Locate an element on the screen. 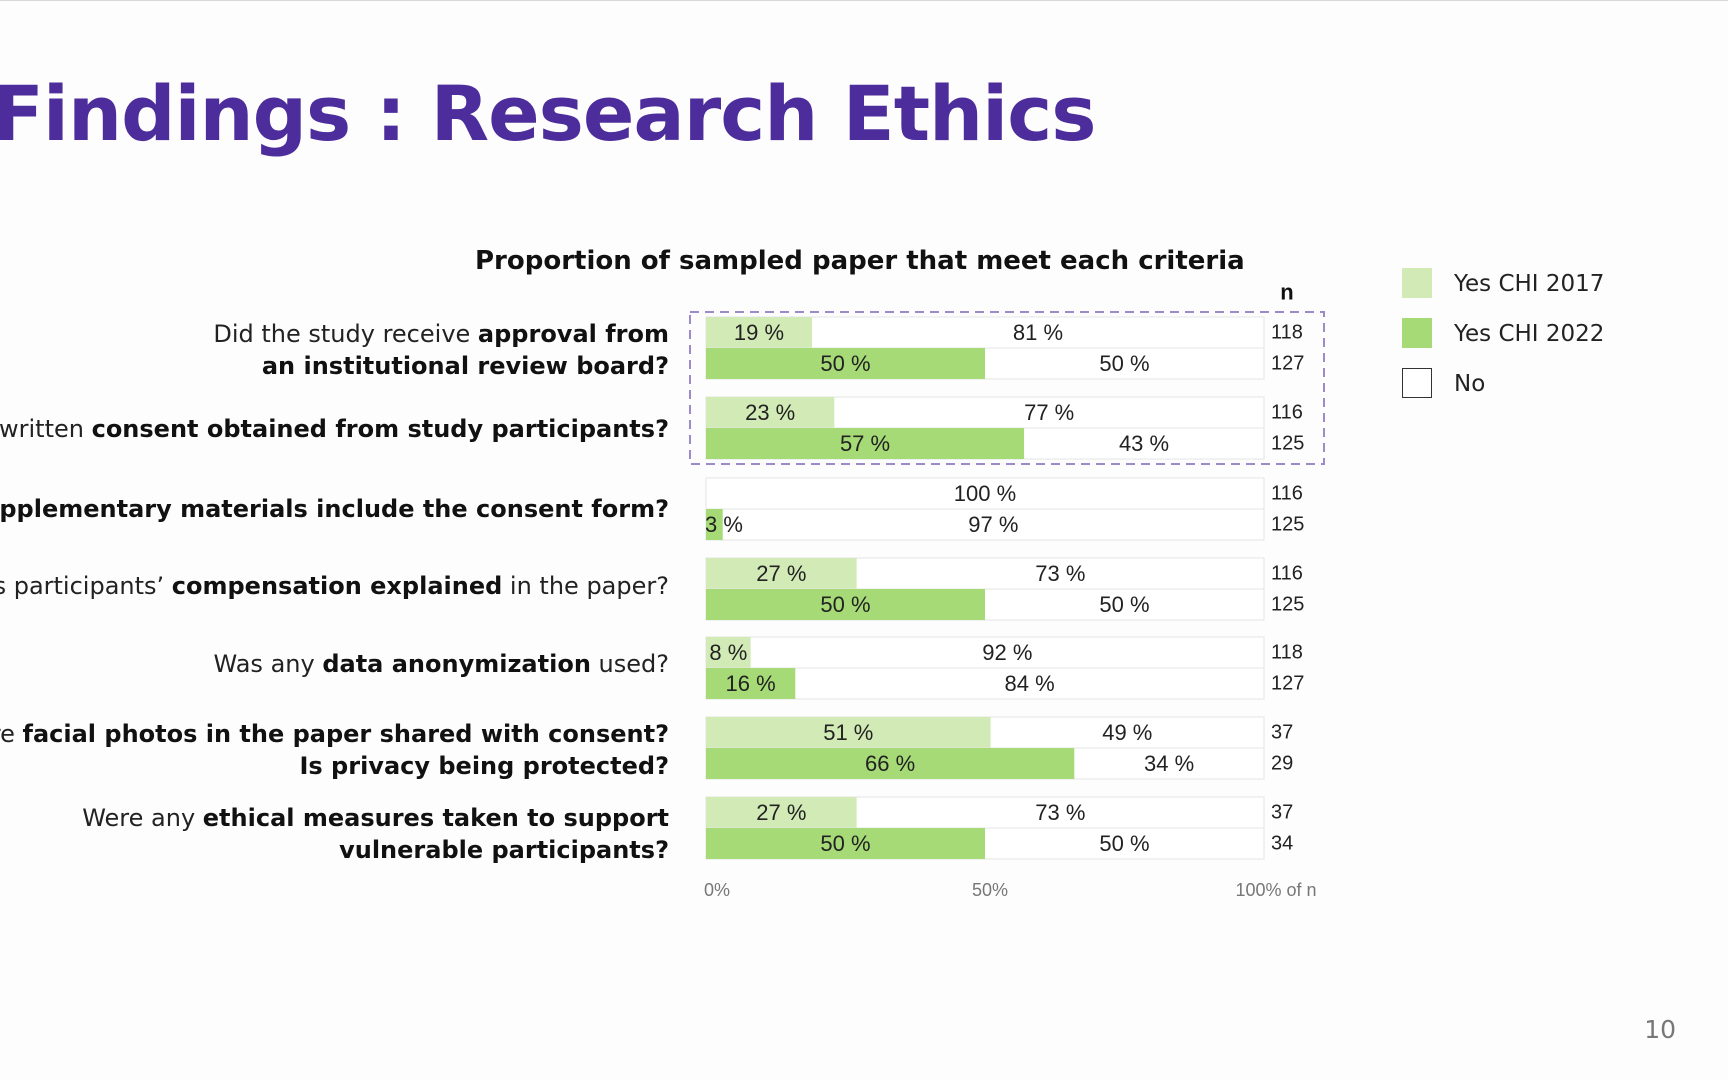 Image resolution: width=1728 pixels, height=1080 pixels. bar-g1-2022-yes-label: 50 % is located at coordinates (845, 363).